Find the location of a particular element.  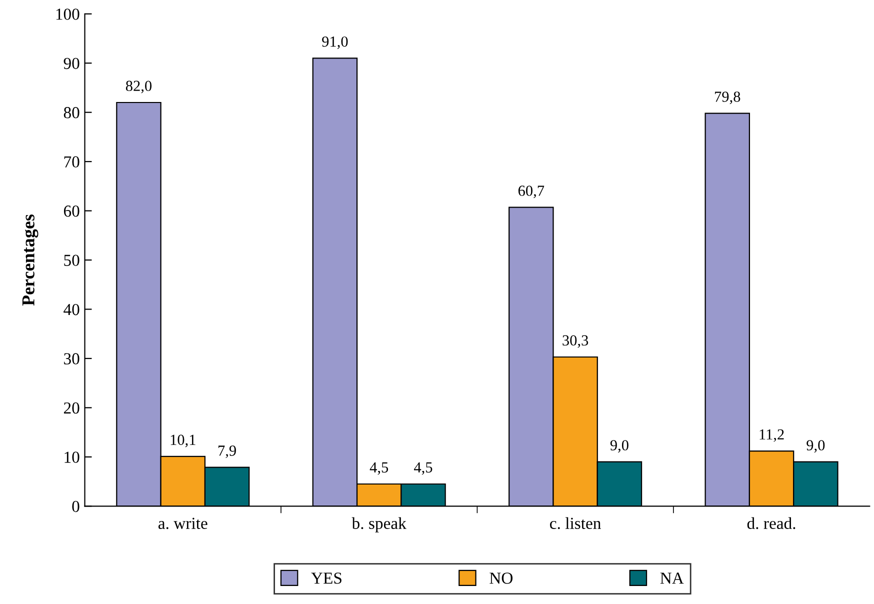

data-label: 11,2 is located at coordinates (772, 435).